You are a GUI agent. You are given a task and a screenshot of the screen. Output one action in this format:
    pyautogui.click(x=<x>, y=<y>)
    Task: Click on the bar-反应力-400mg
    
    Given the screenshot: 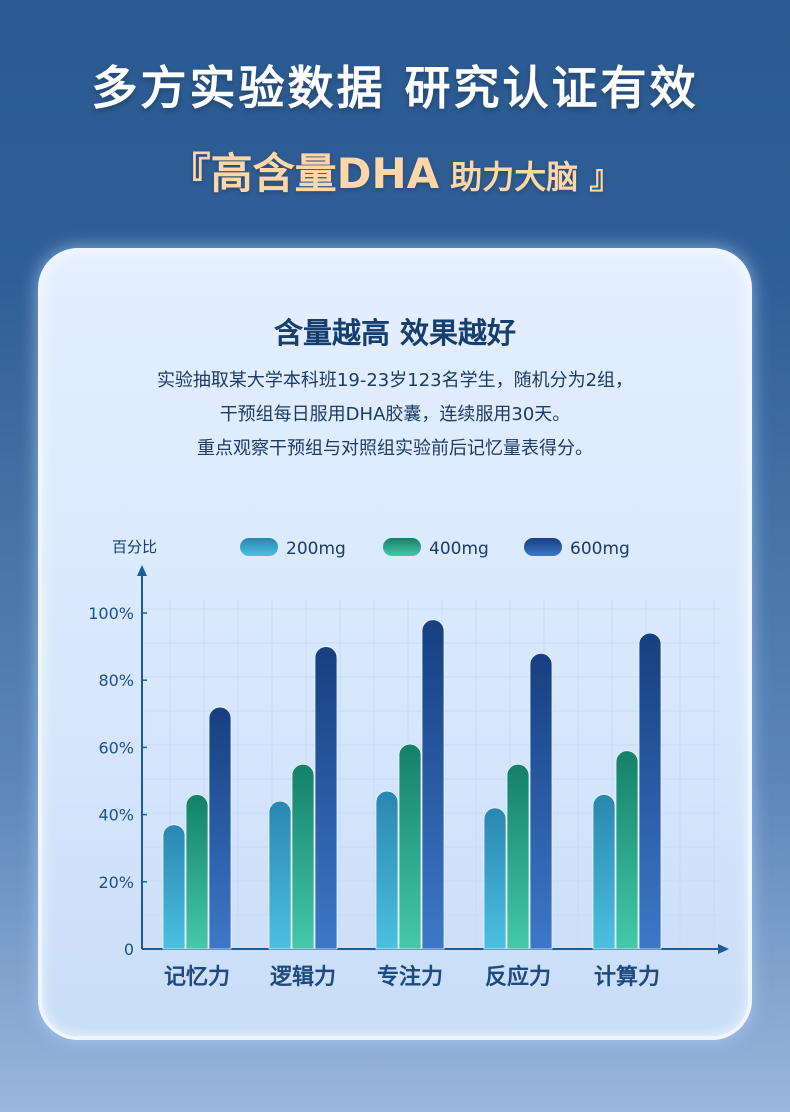 What is the action you would take?
    pyautogui.click(x=518, y=856)
    